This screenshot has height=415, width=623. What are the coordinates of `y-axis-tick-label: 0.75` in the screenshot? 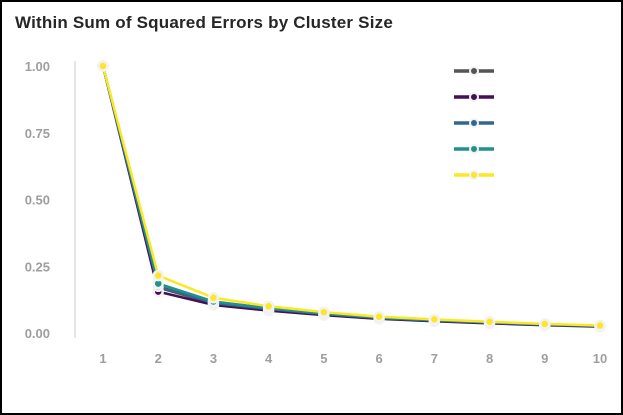 It's located at (37, 133).